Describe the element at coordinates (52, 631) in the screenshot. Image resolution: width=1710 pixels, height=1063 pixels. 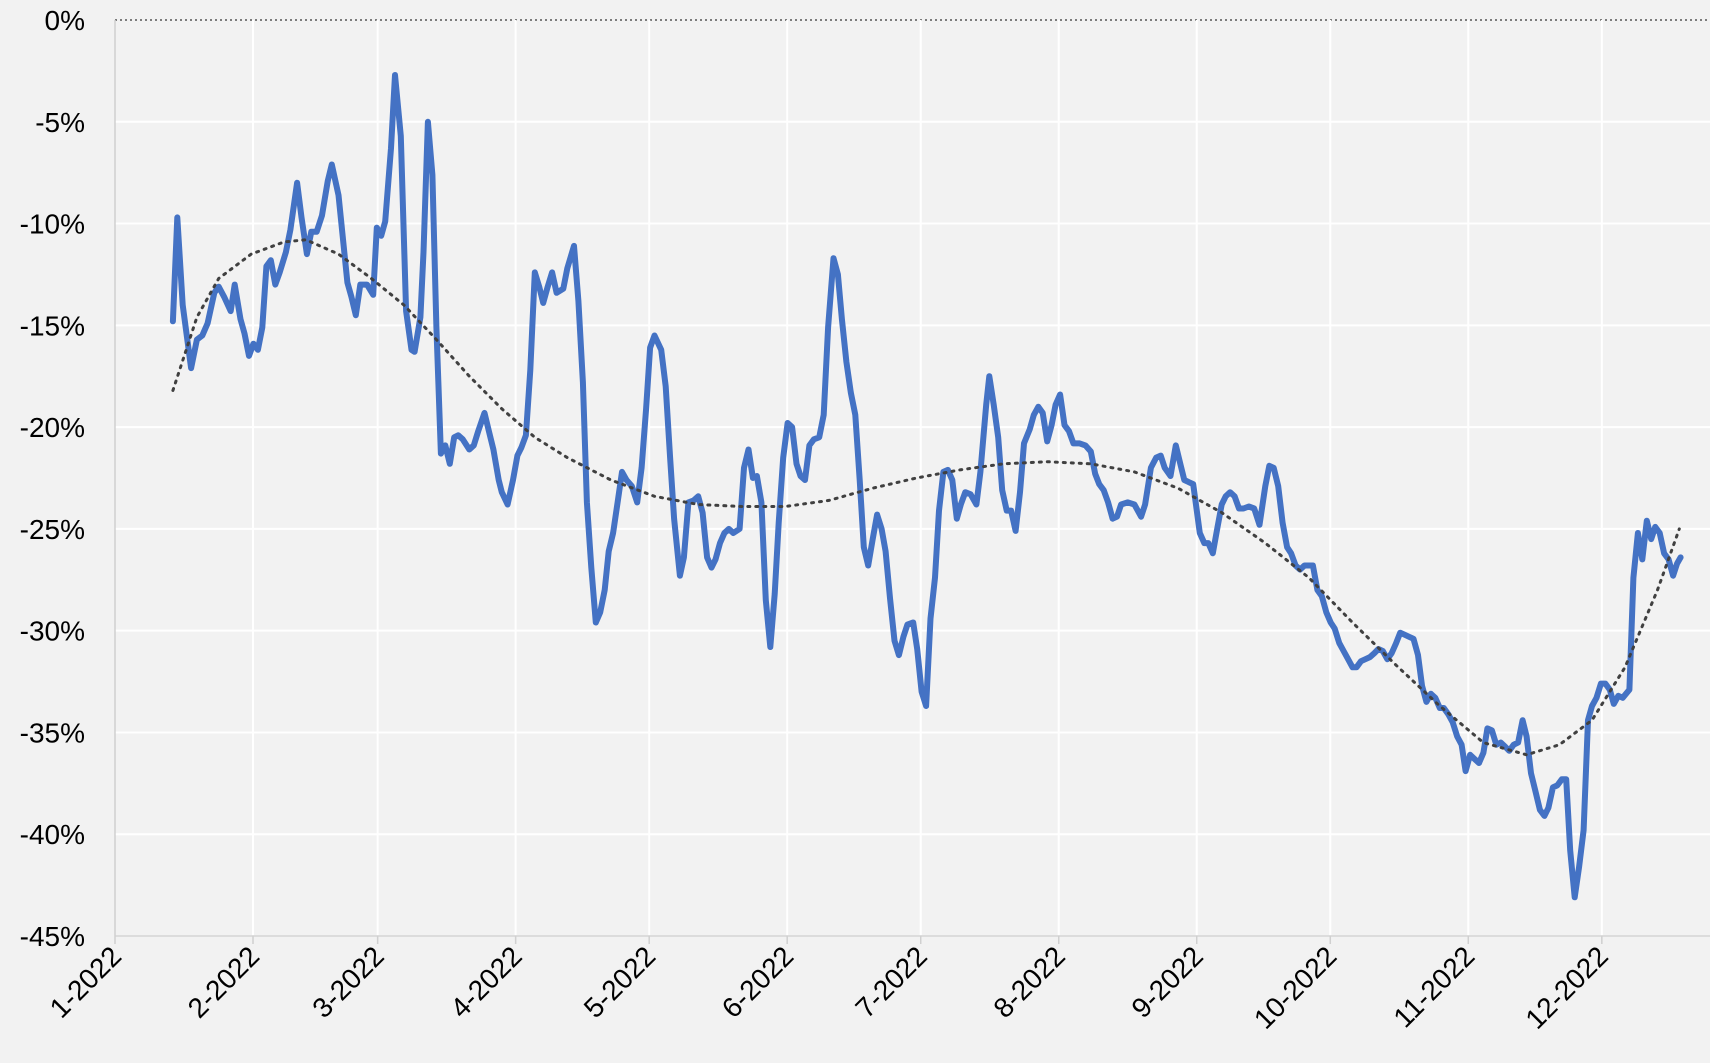
I see `y-tick-label: -30%` at that location.